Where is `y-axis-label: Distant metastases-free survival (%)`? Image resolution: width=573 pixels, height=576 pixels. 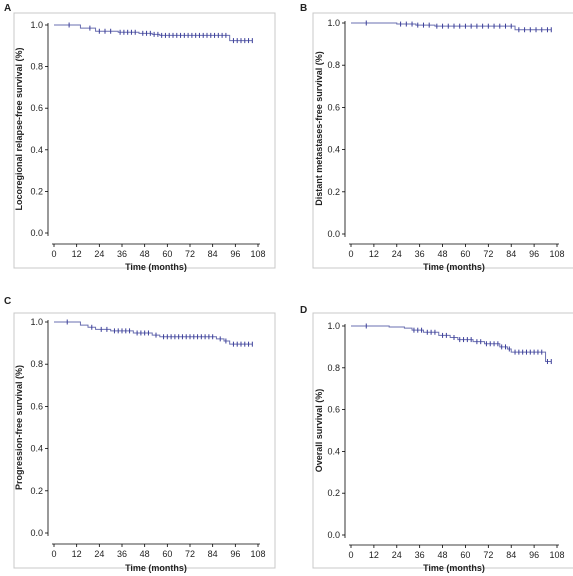 y-axis-label: Distant metastases-free survival (%) is located at coordinates (319, 128).